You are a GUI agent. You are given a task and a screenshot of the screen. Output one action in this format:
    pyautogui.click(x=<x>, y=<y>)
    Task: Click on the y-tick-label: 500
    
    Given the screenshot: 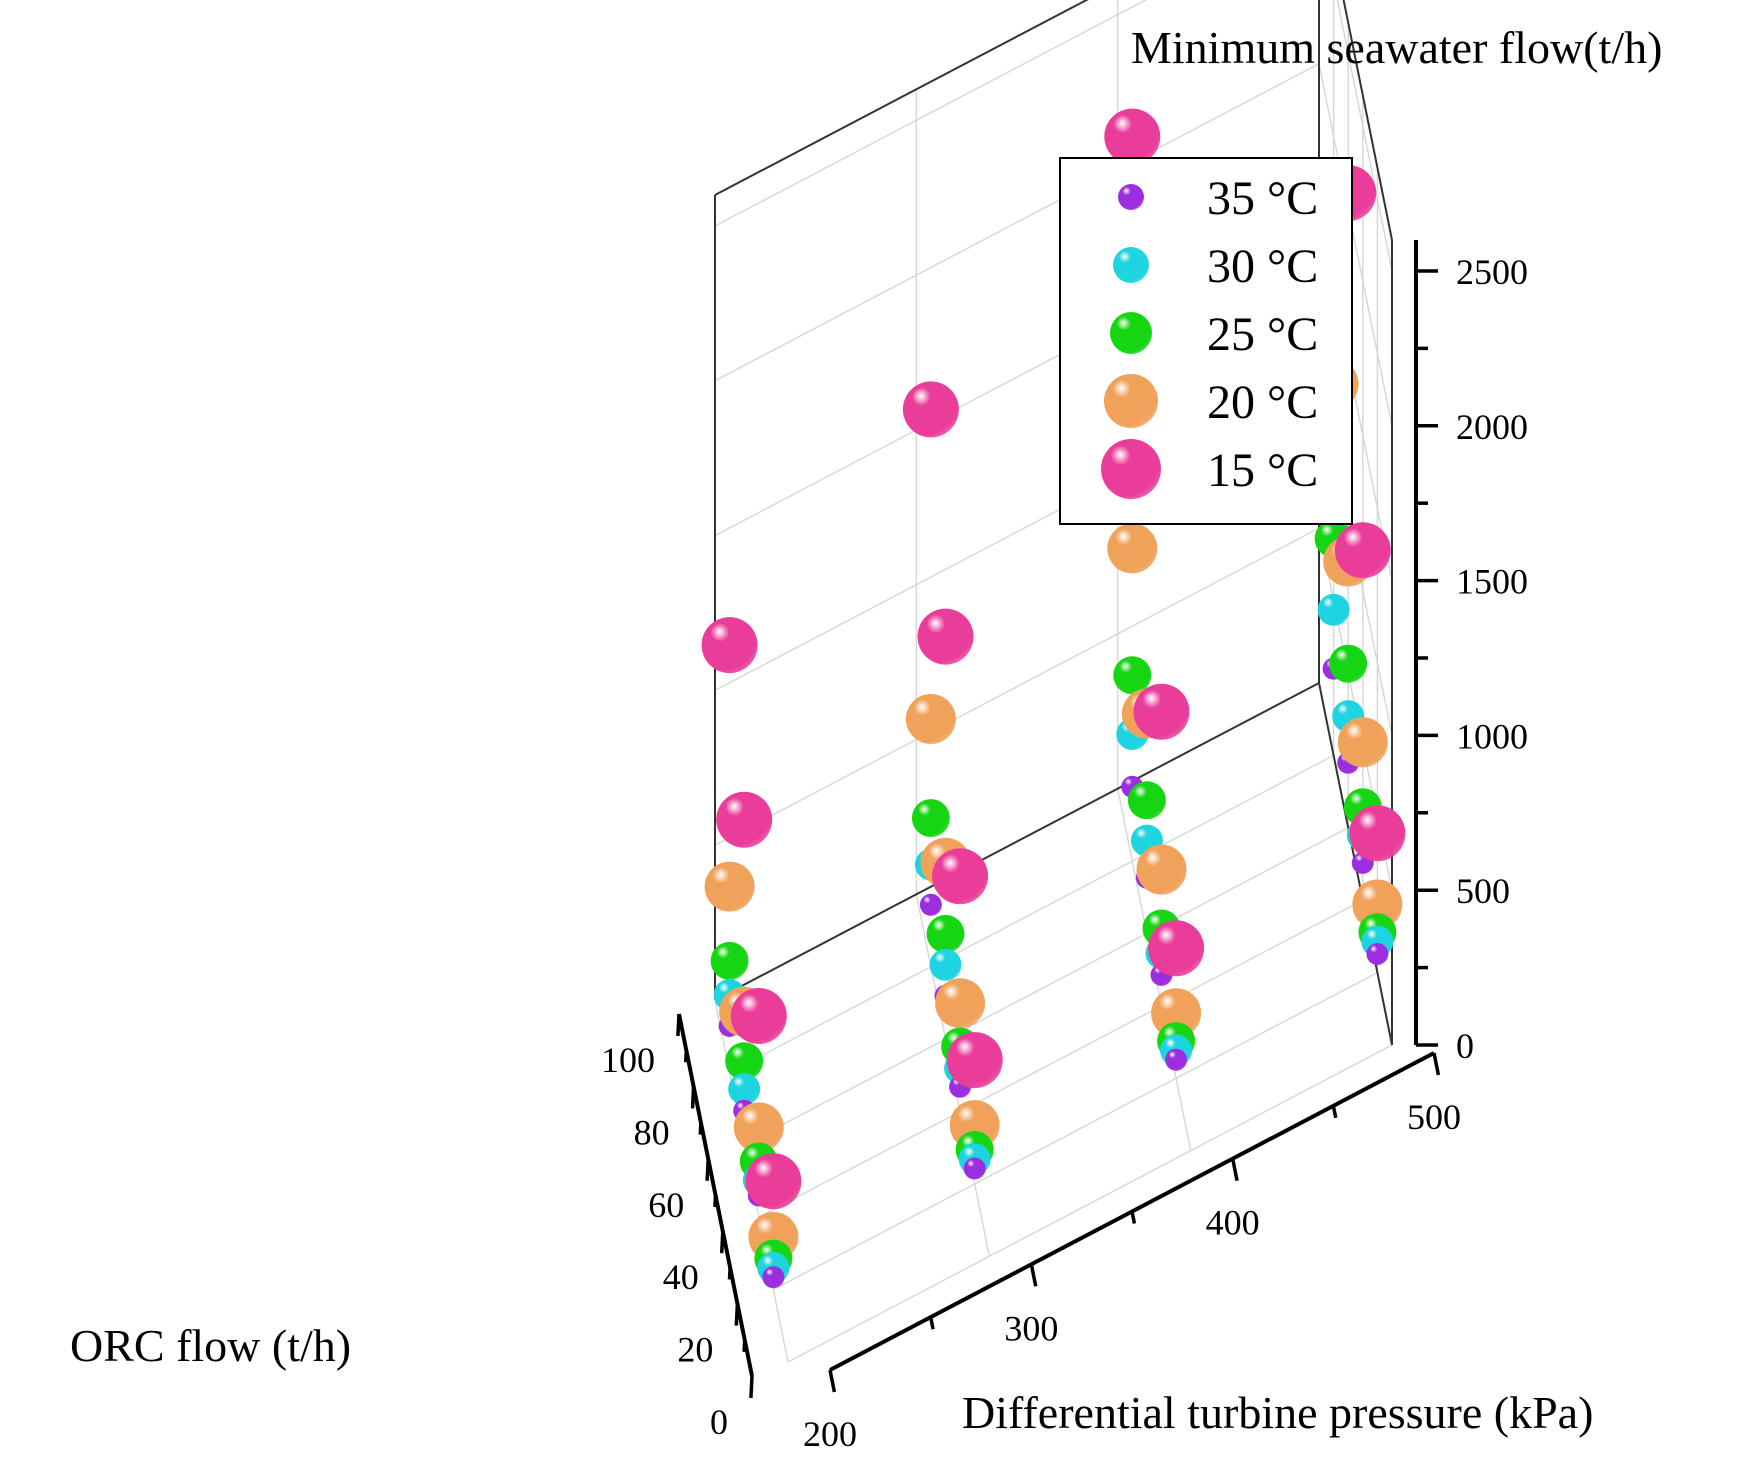 What is the action you would take?
    pyautogui.click(x=1434, y=1117)
    